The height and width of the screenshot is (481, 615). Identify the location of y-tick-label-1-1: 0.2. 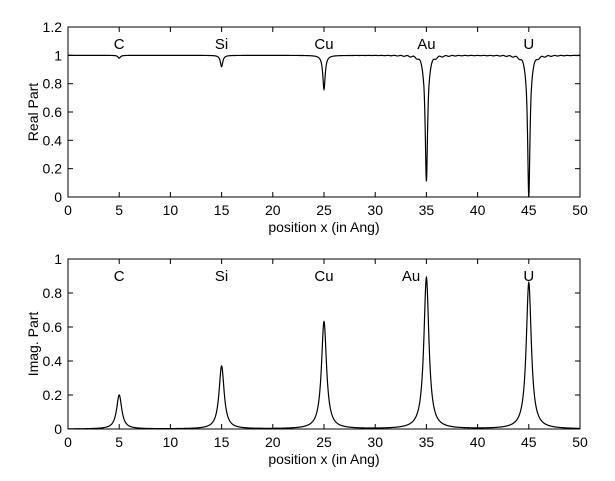
(53, 169).